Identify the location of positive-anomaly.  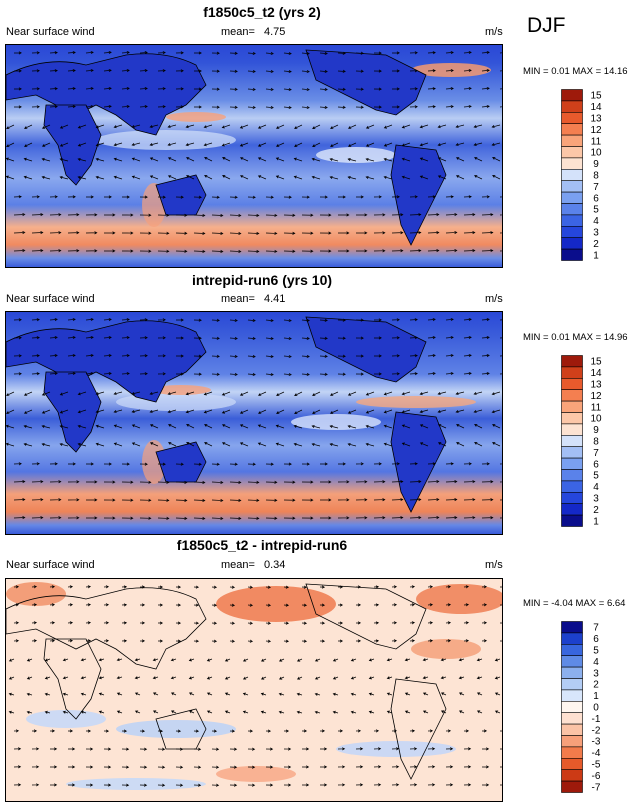
(459, 599).